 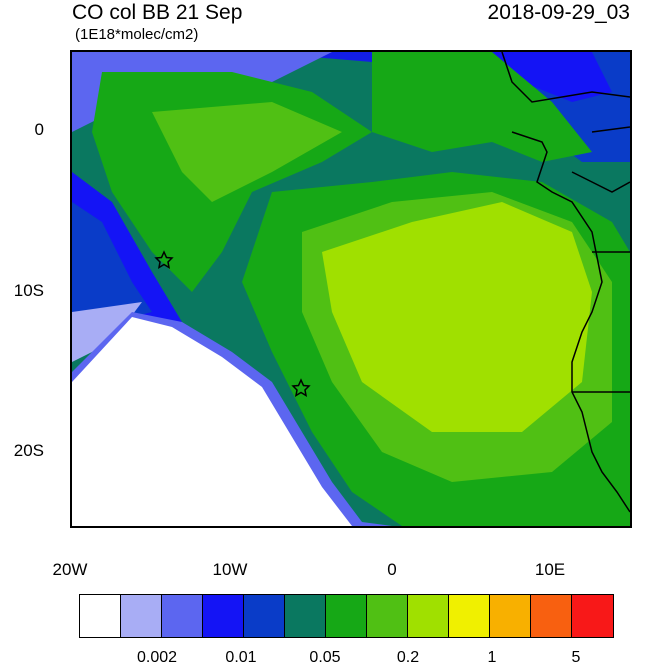 I want to click on units-label: (1E18*molec/cm2), so click(x=137, y=34).